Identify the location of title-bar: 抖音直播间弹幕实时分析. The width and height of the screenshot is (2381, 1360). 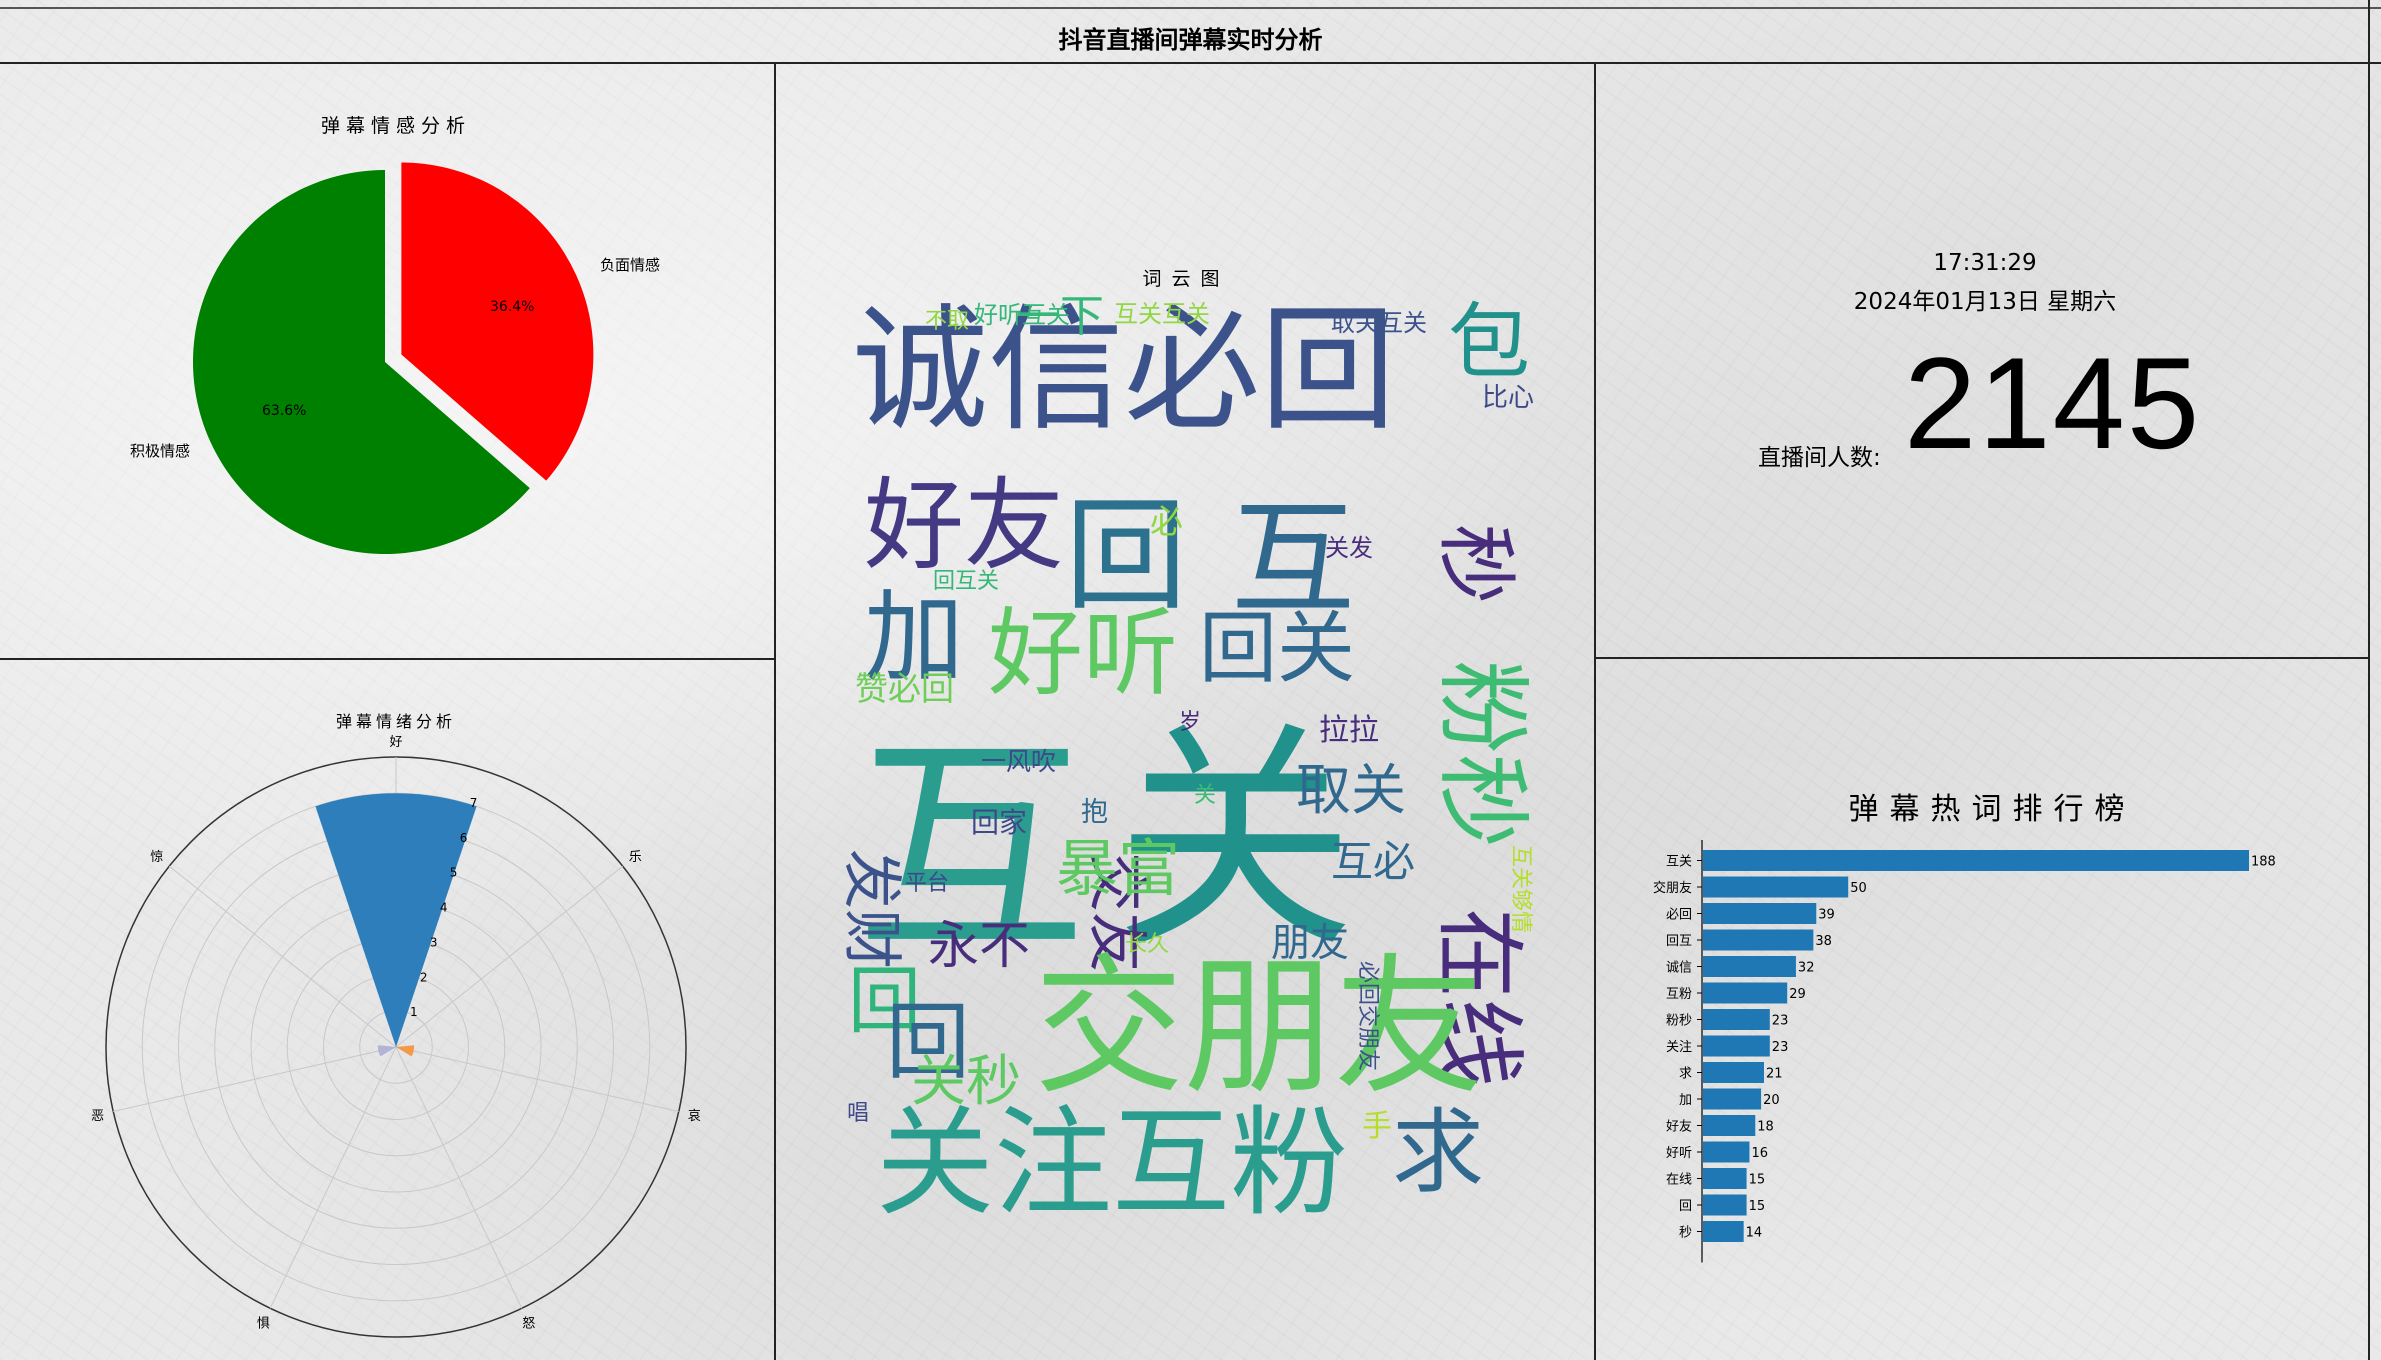
(1190, 31).